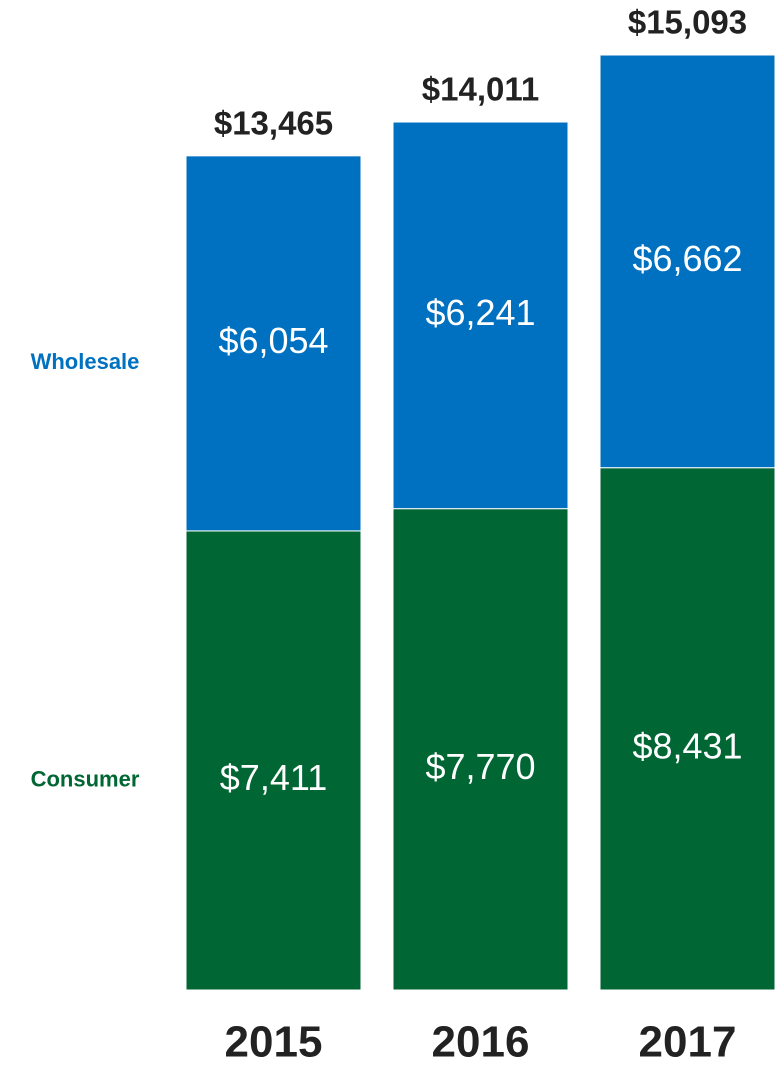 Image resolution: width=776 pixels, height=1077 pixels. What do you see at coordinates (688, 1042) in the screenshot?
I see `x-tick-label: 2017` at bounding box center [688, 1042].